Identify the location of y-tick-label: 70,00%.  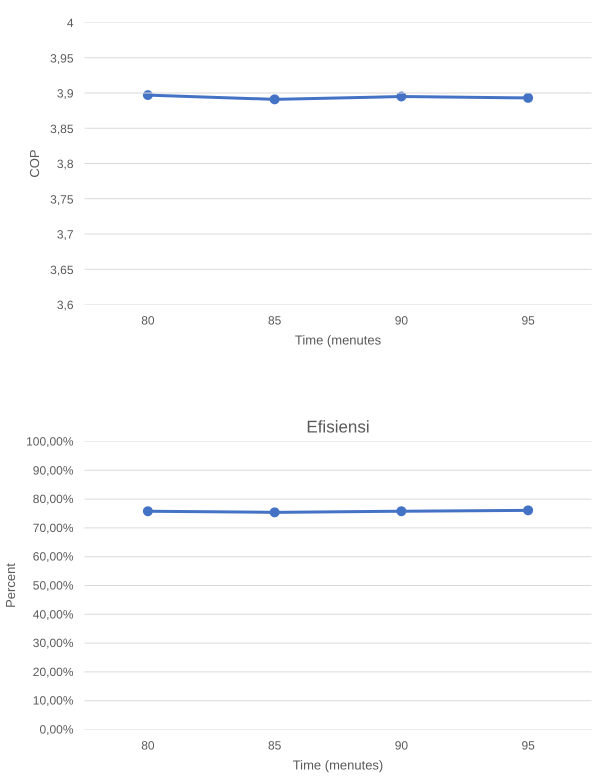
(53, 527).